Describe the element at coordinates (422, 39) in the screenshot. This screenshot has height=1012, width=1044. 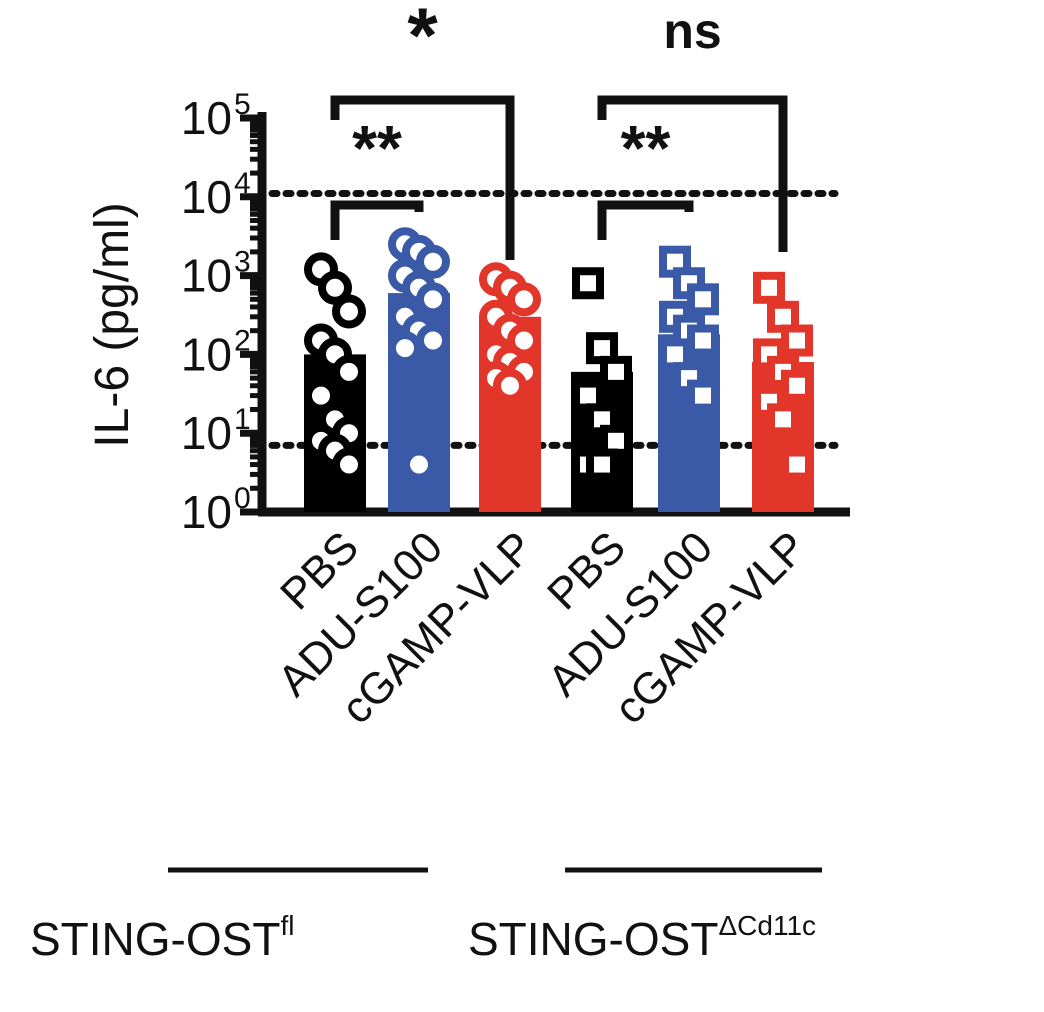
I see `significance-label: *` at that location.